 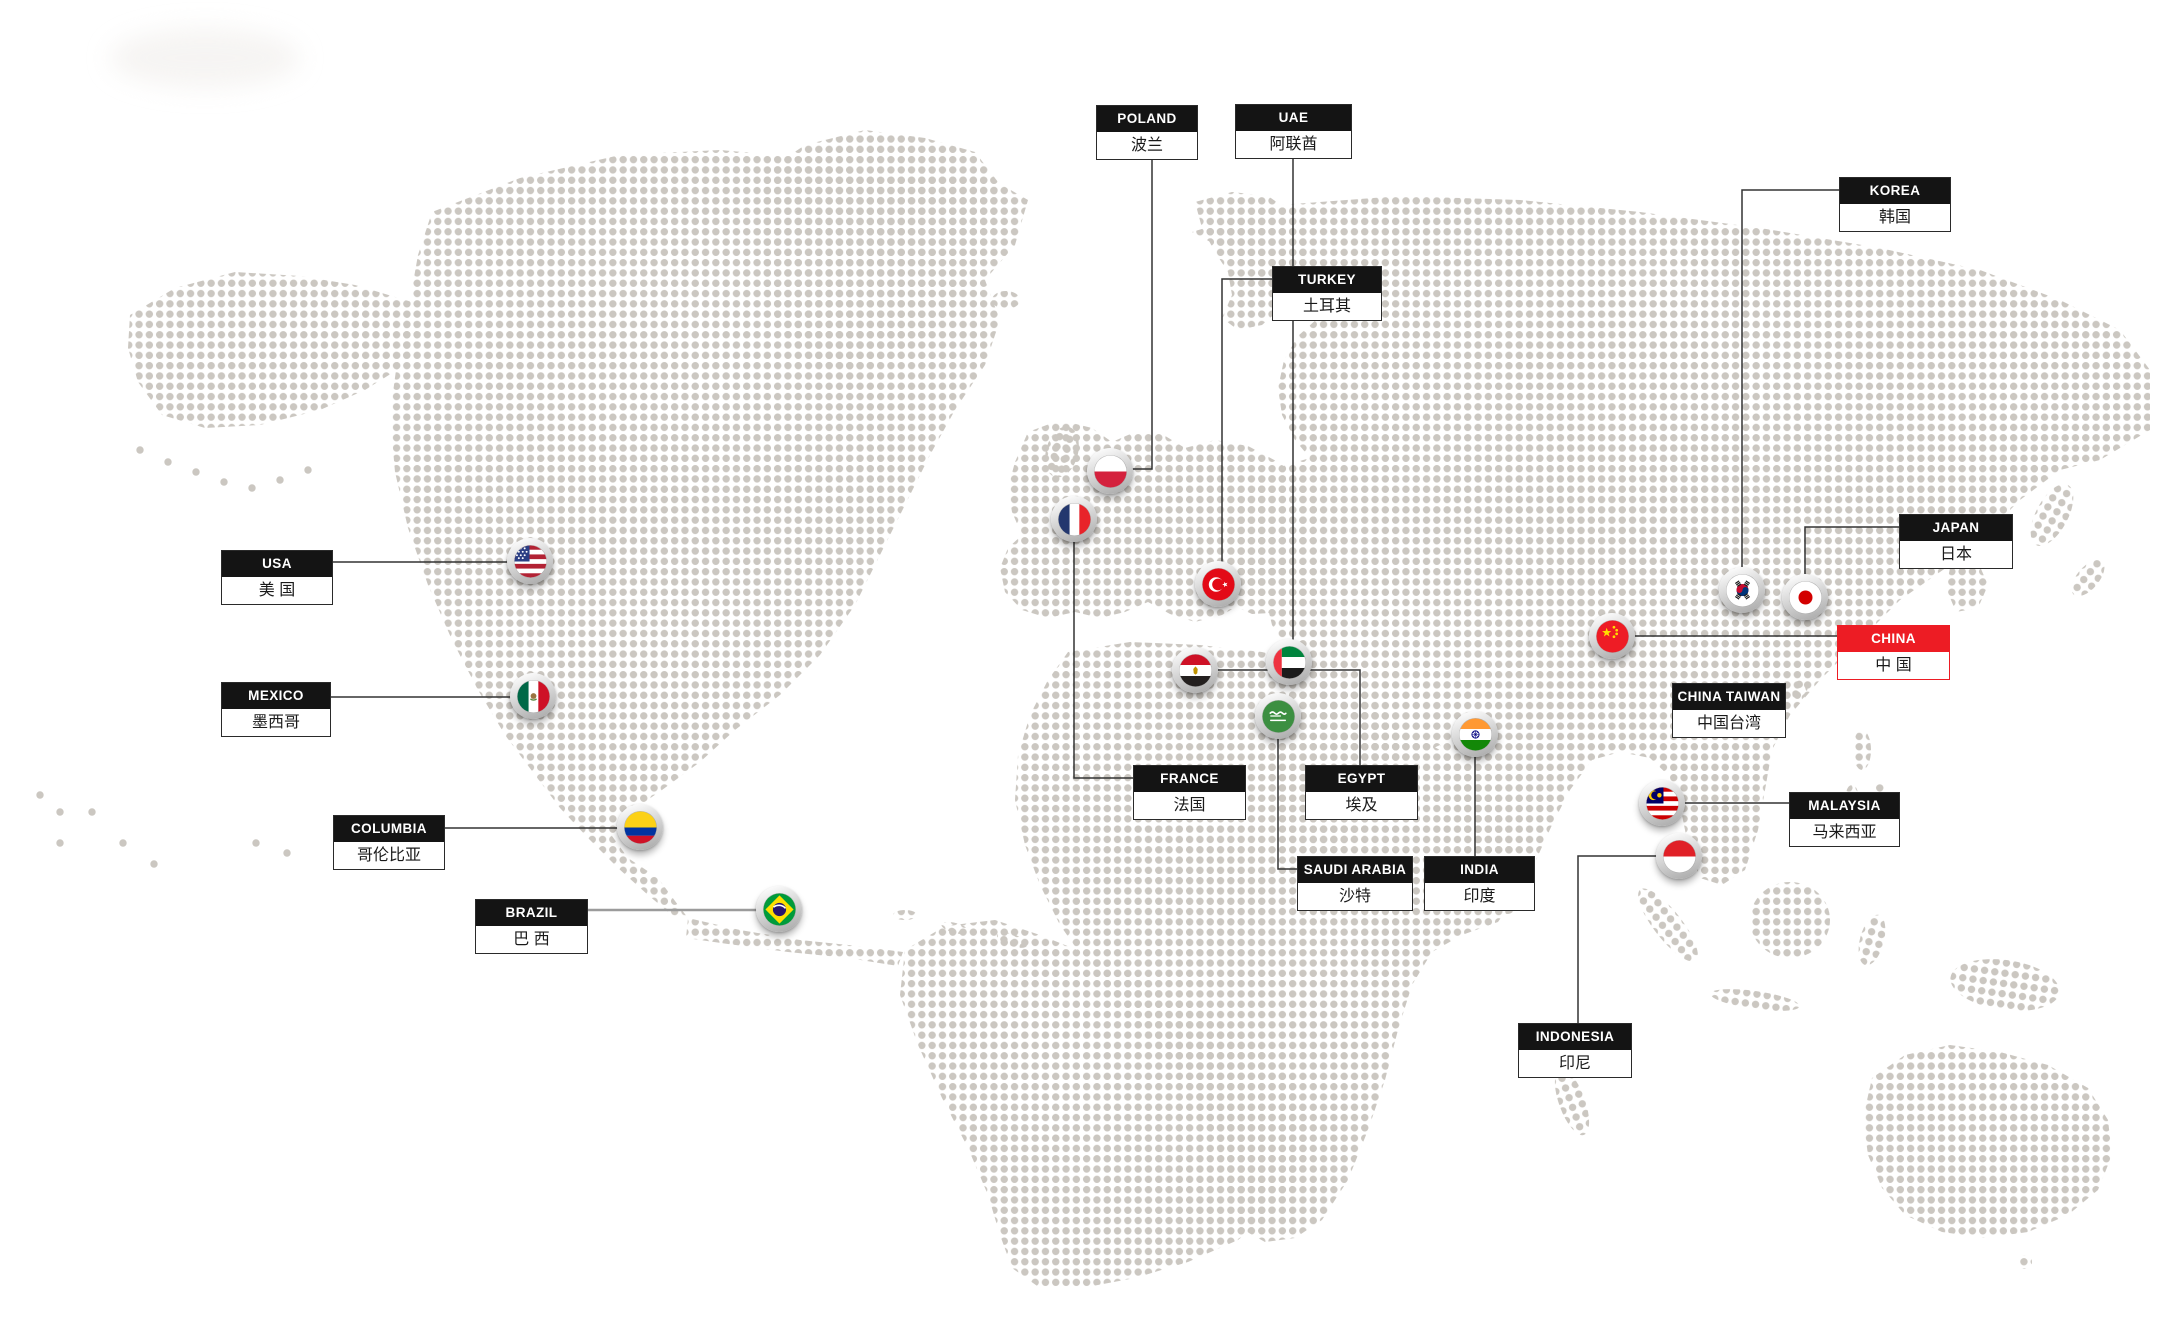 I want to click on flag-indonesia-icon, so click(x=1679, y=856).